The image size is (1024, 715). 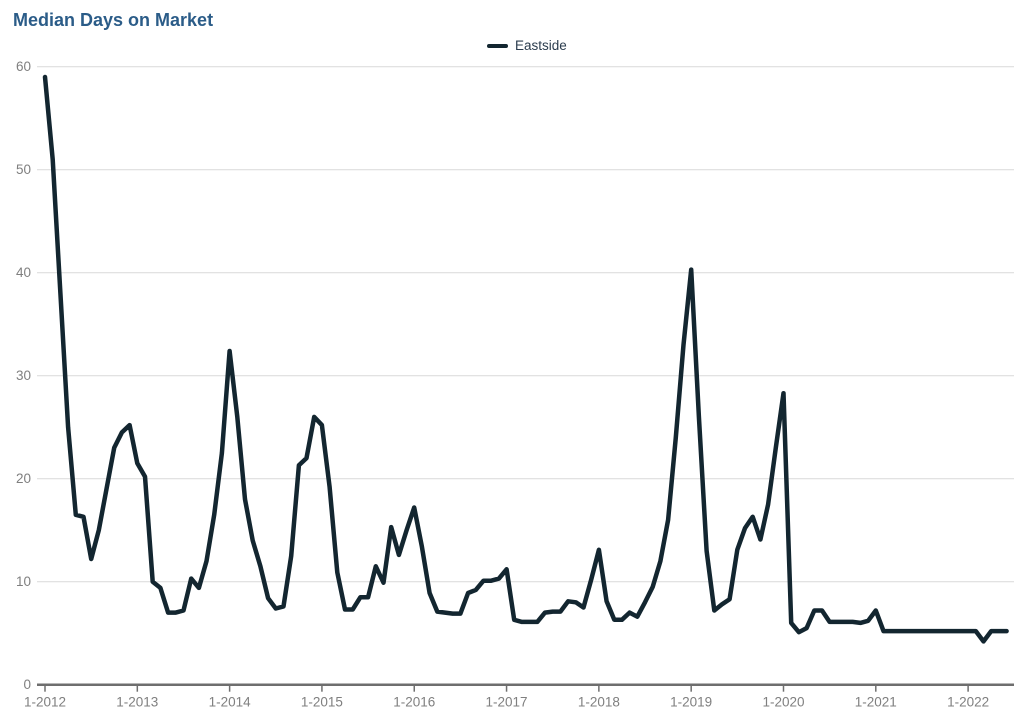 What do you see at coordinates (691, 702) in the screenshot?
I see `x-axis-tick-label: 1-2019` at bounding box center [691, 702].